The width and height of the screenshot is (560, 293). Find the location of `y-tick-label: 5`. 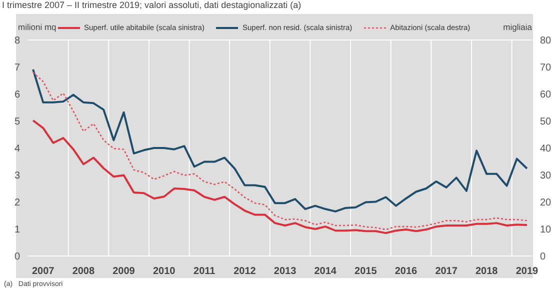

y-tick-label: 5 is located at coordinates (17, 122).